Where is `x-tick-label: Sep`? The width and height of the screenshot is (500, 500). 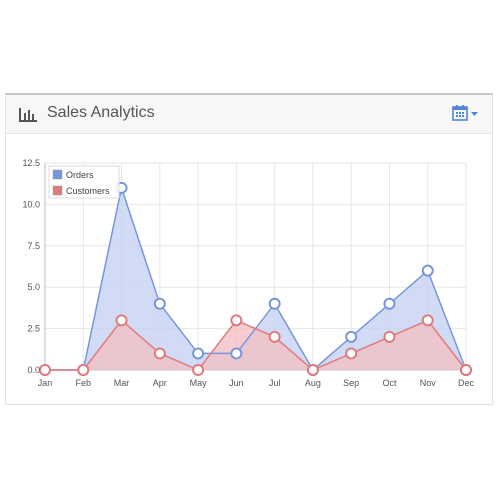
x-tick-label: Sep is located at coordinates (351, 383).